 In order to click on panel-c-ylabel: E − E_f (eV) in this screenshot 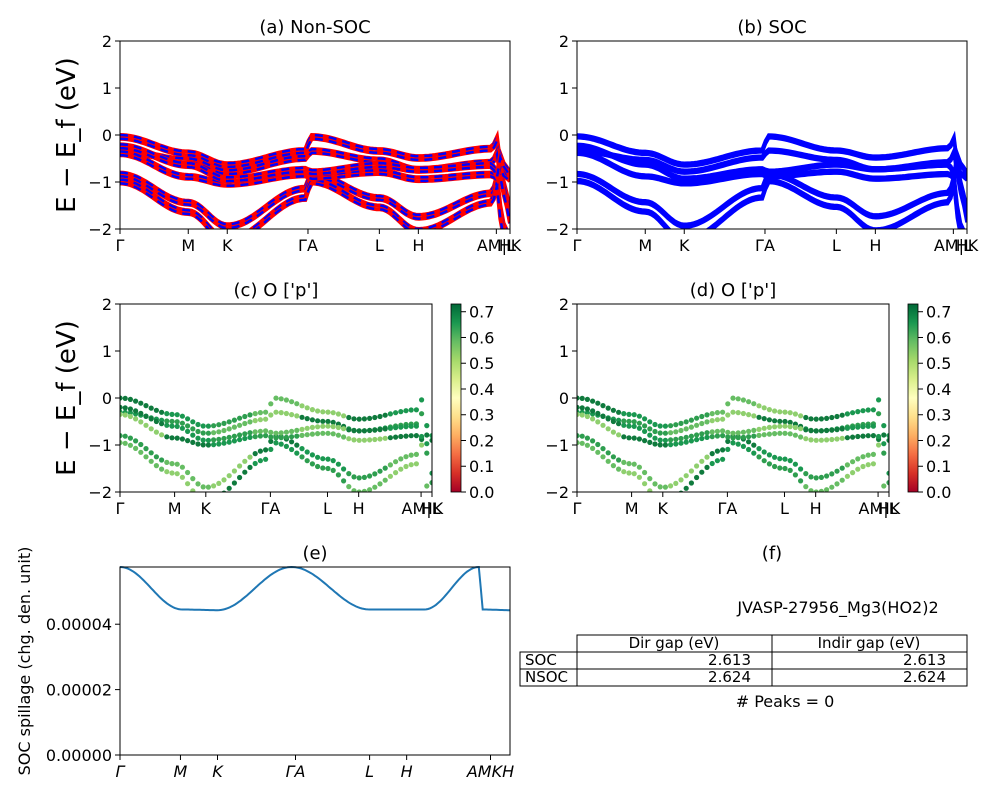, I will do `click(67, 398)`.